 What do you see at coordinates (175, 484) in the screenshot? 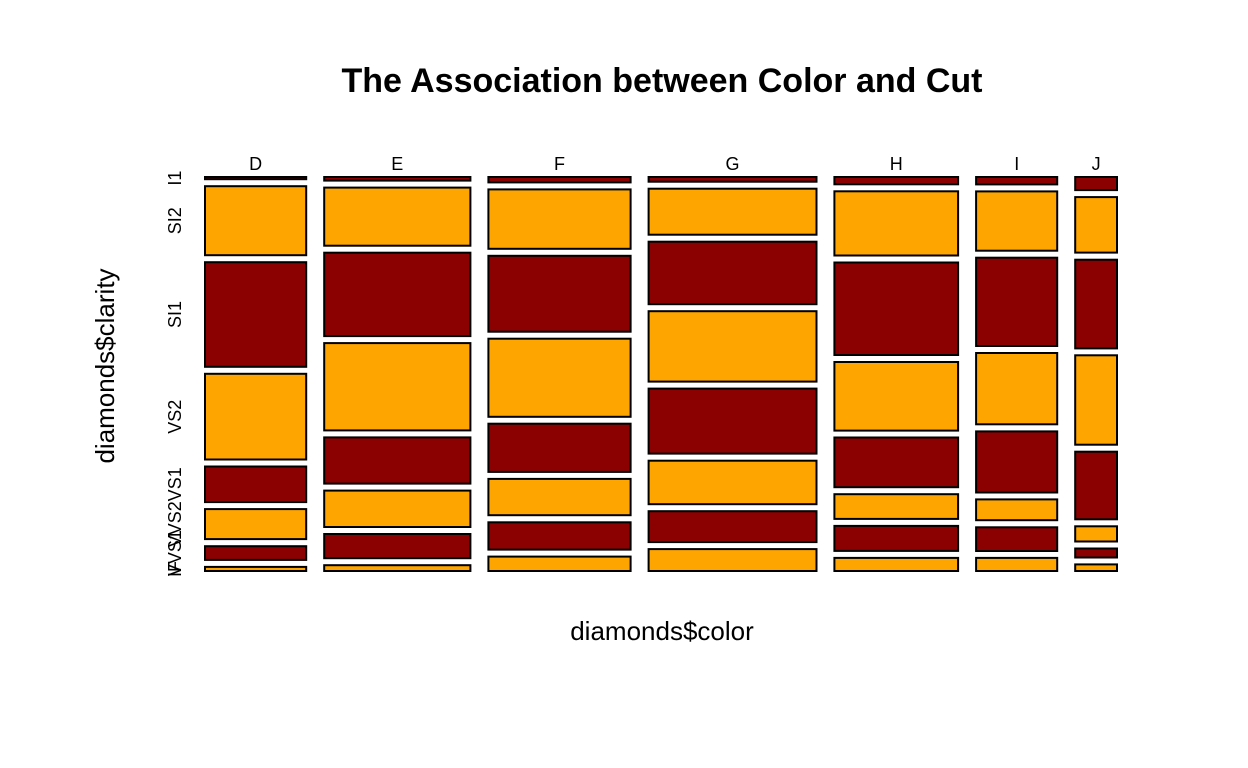
I see `row-label-vs1: VS1` at bounding box center [175, 484].